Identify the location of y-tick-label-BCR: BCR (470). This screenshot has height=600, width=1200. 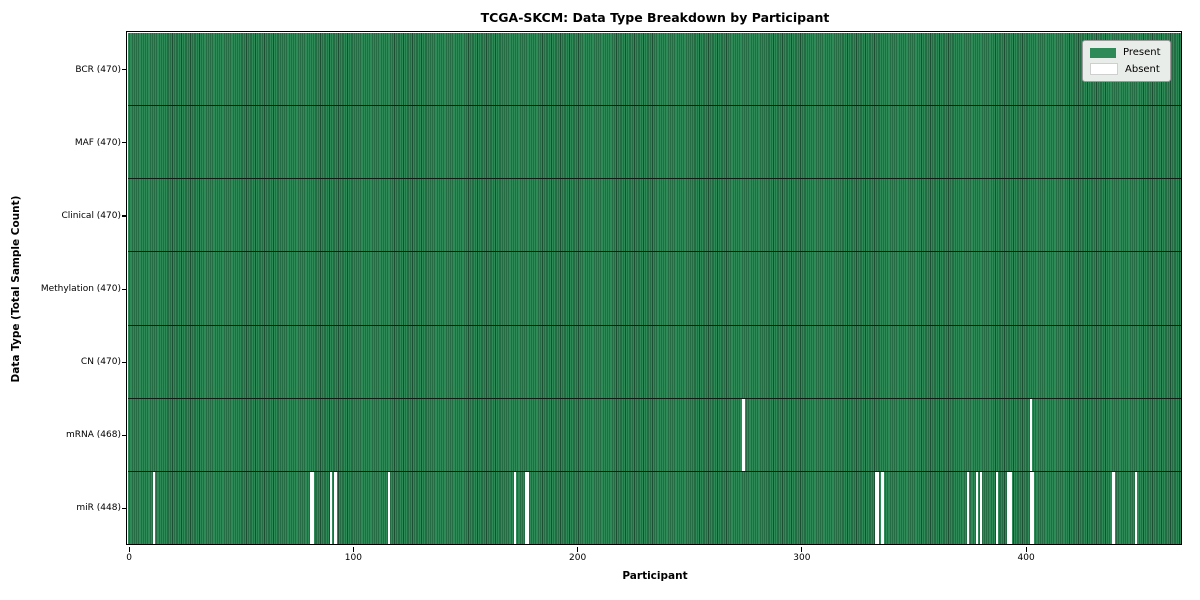
(98, 69).